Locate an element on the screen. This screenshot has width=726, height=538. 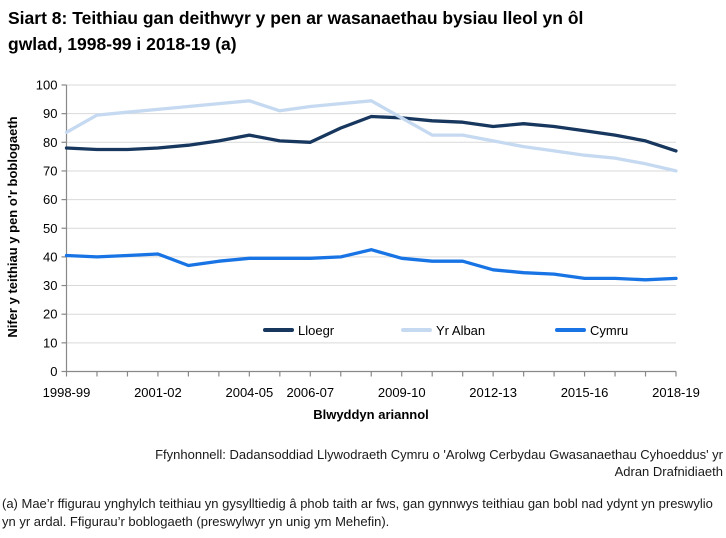
x-axis-tick-label: 2006-07 is located at coordinates (310, 392).